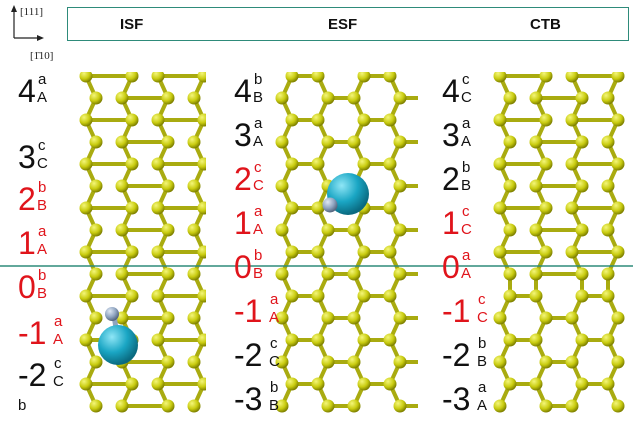  Describe the element at coordinates (132, 24) in the screenshot. I see `title-isf: ISF` at that location.